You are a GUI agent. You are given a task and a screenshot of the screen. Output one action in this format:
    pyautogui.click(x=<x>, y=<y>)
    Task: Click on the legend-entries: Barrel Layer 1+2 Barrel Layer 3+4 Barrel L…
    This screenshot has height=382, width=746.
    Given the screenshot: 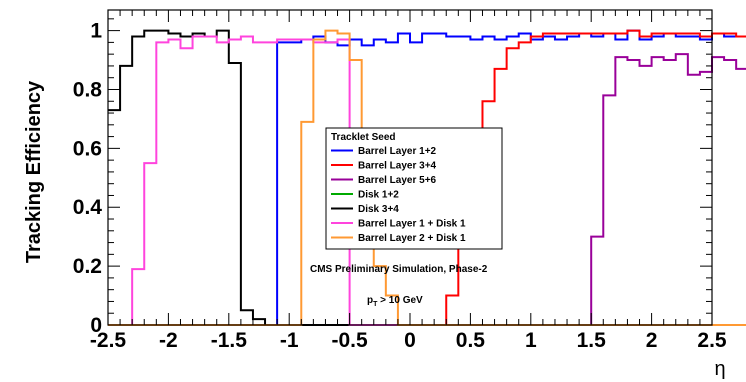 What is the action you would take?
    pyautogui.click(x=398, y=195)
    